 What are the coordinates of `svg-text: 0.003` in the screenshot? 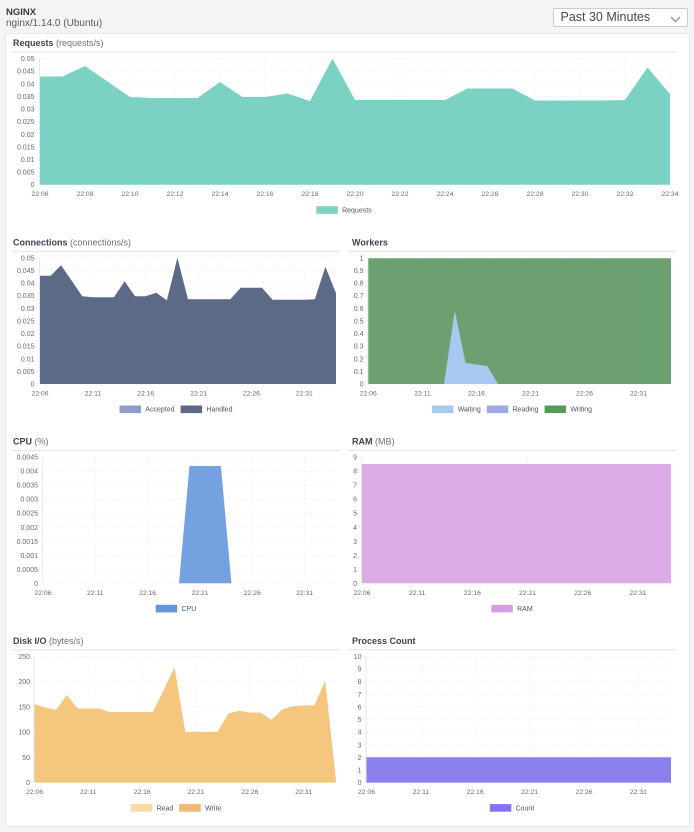 It's located at (29, 500).